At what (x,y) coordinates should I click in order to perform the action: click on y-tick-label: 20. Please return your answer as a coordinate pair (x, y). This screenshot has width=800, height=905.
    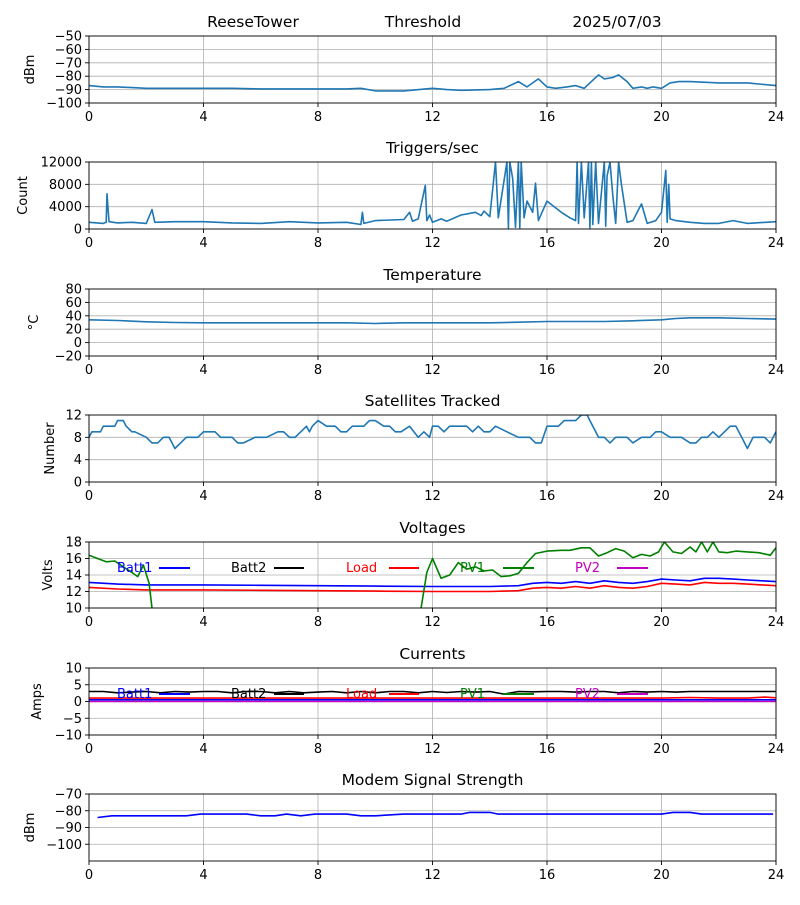
    Looking at the image, I should click on (73, 330).